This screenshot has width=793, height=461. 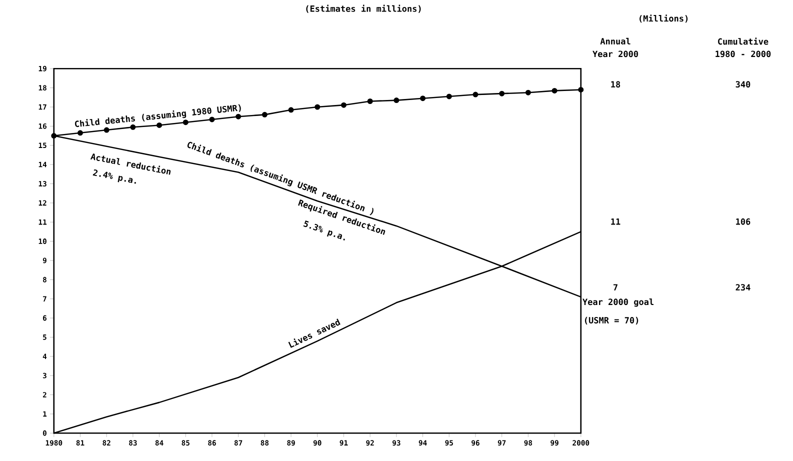 I want to click on text: Cumulative, so click(x=743, y=41).